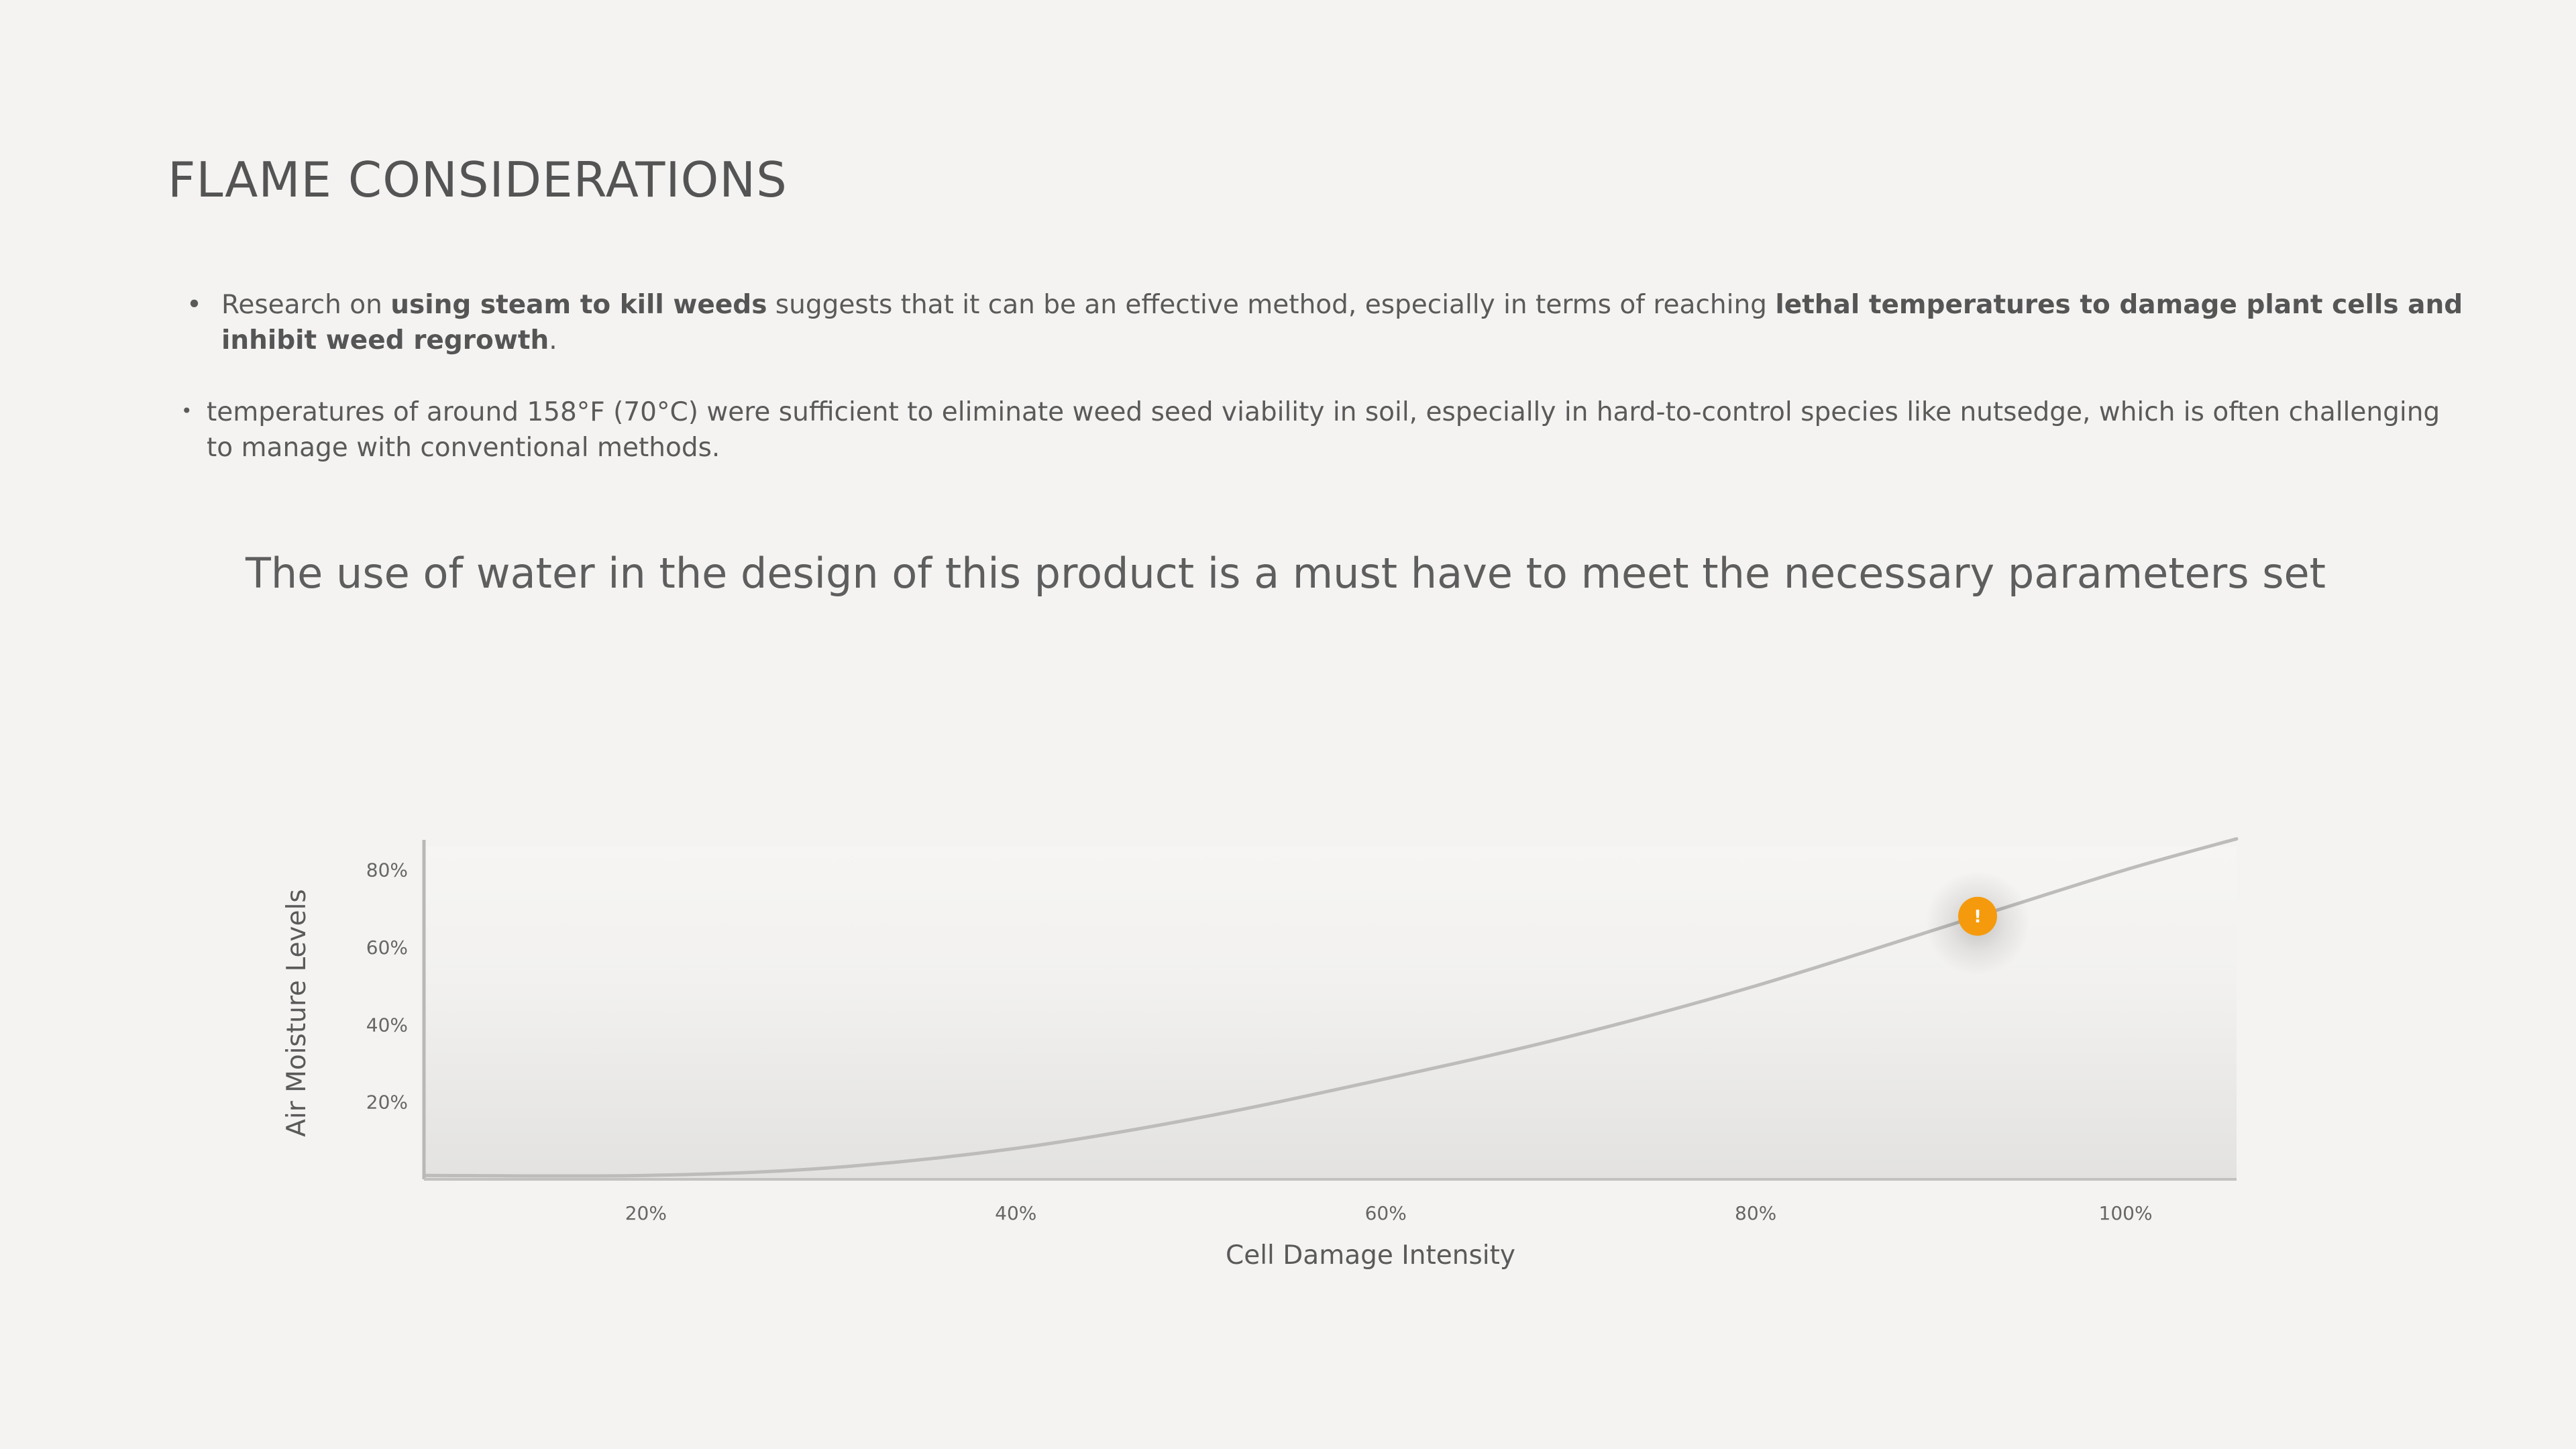  What do you see at coordinates (1015, 1213) in the screenshot?
I see `x-tick-label: 40%` at bounding box center [1015, 1213].